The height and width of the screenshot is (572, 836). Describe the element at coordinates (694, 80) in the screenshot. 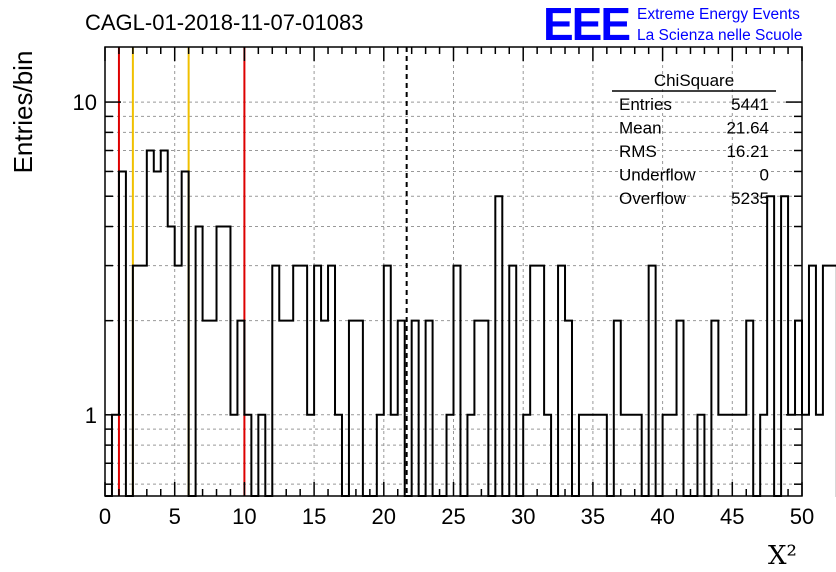

I see `stats-title: ChiSquare` at that location.